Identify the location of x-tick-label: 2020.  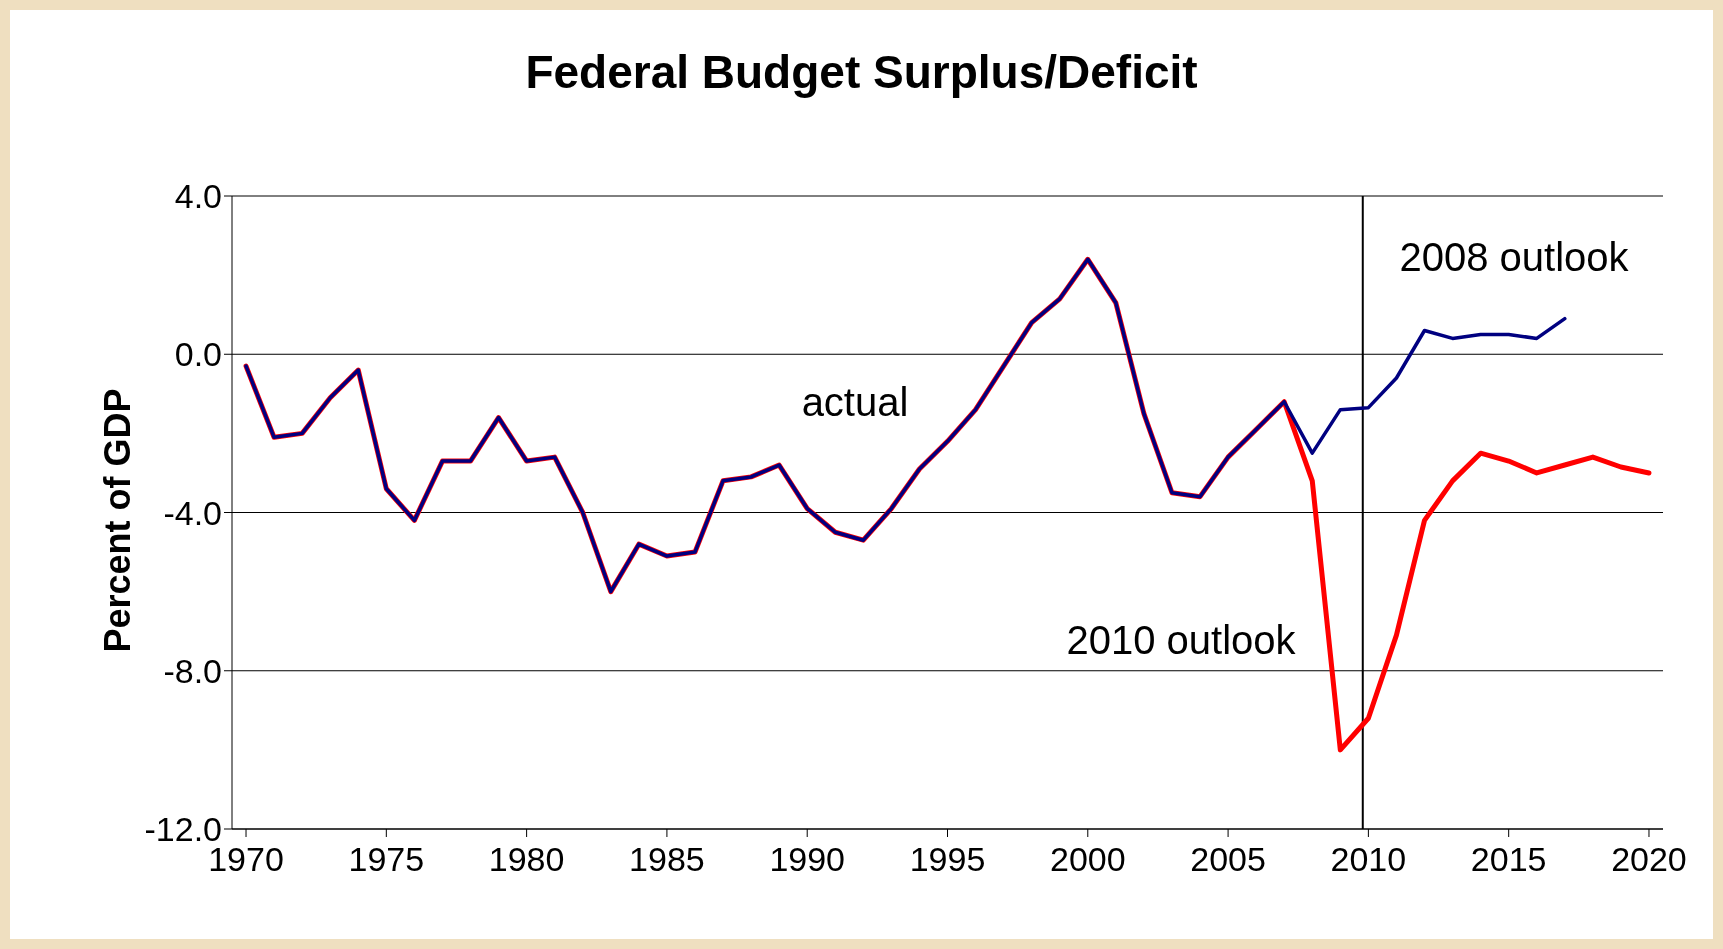
(1649, 859).